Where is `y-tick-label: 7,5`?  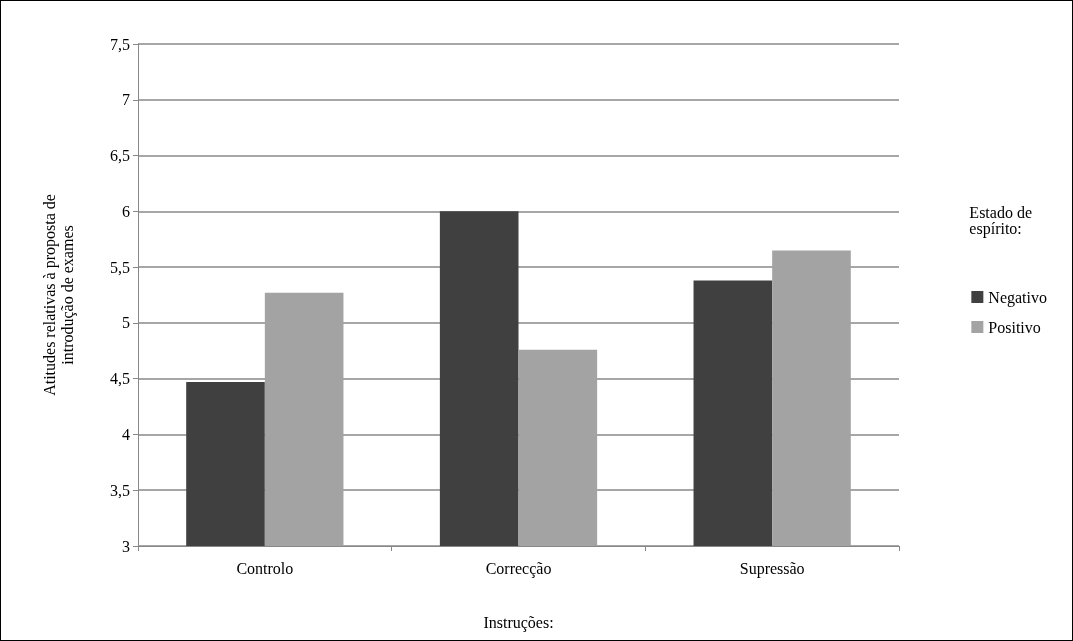
y-tick-label: 7,5 is located at coordinates (120, 44).